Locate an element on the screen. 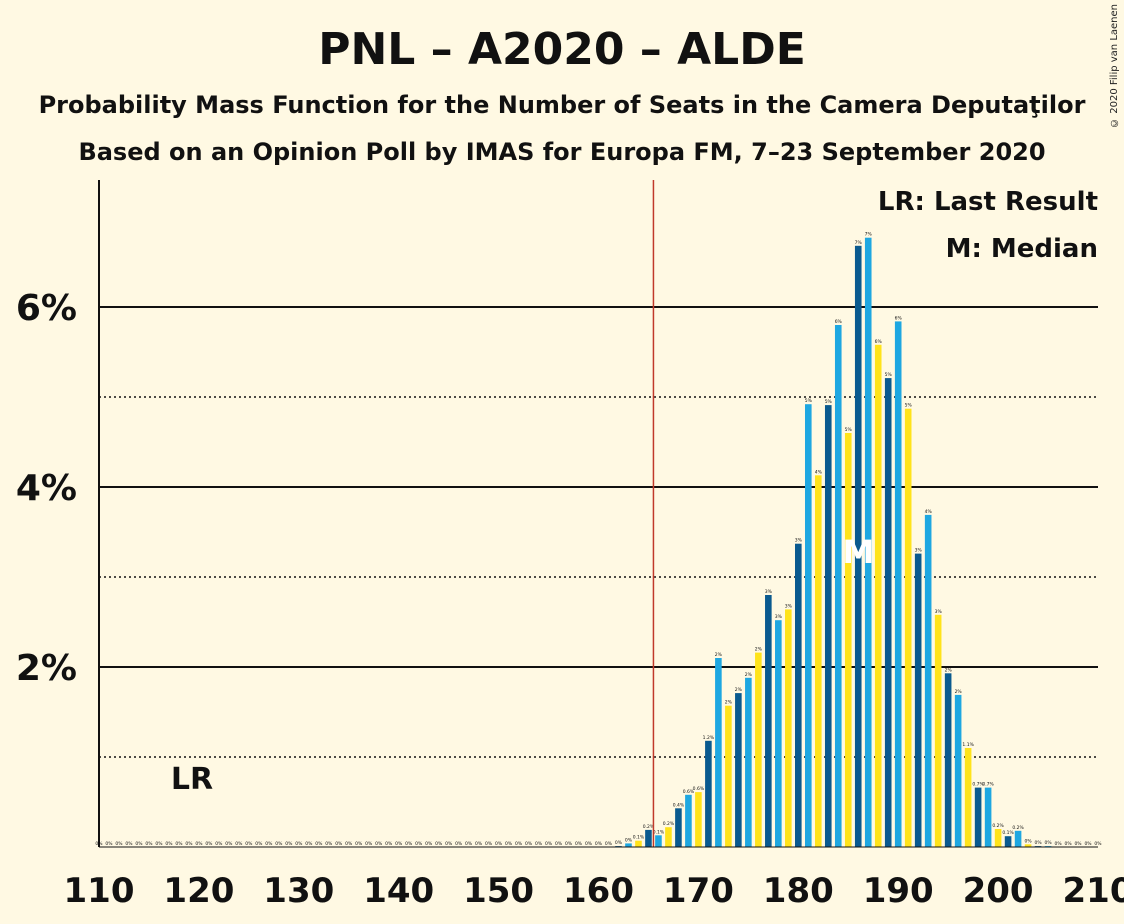 The height and width of the screenshot is (924, 1124). bar-value-label: 0.6% is located at coordinates (689, 792).